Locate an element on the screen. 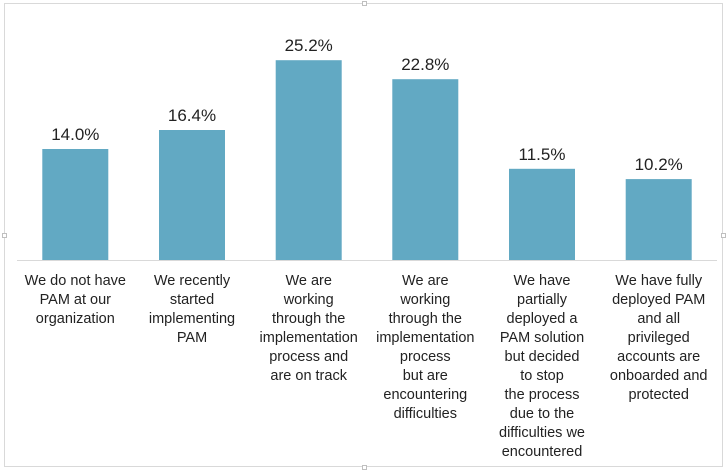 The image size is (728, 470). category-label-line: PAM at our is located at coordinates (75, 300).